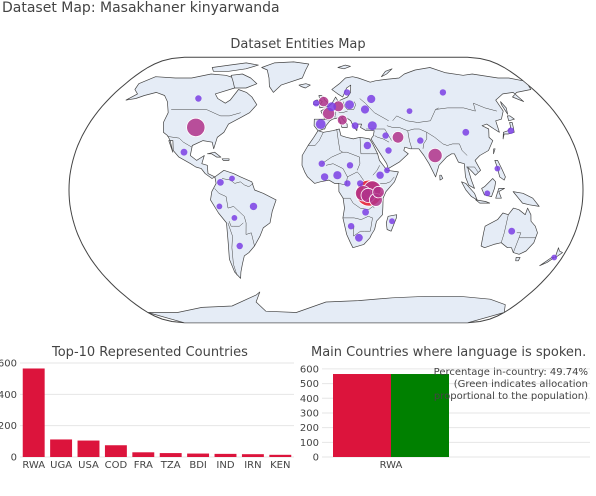 The width and height of the screenshot is (596, 496). Describe the element at coordinates (280, 455) in the screenshot. I see `bar-ken` at that location.